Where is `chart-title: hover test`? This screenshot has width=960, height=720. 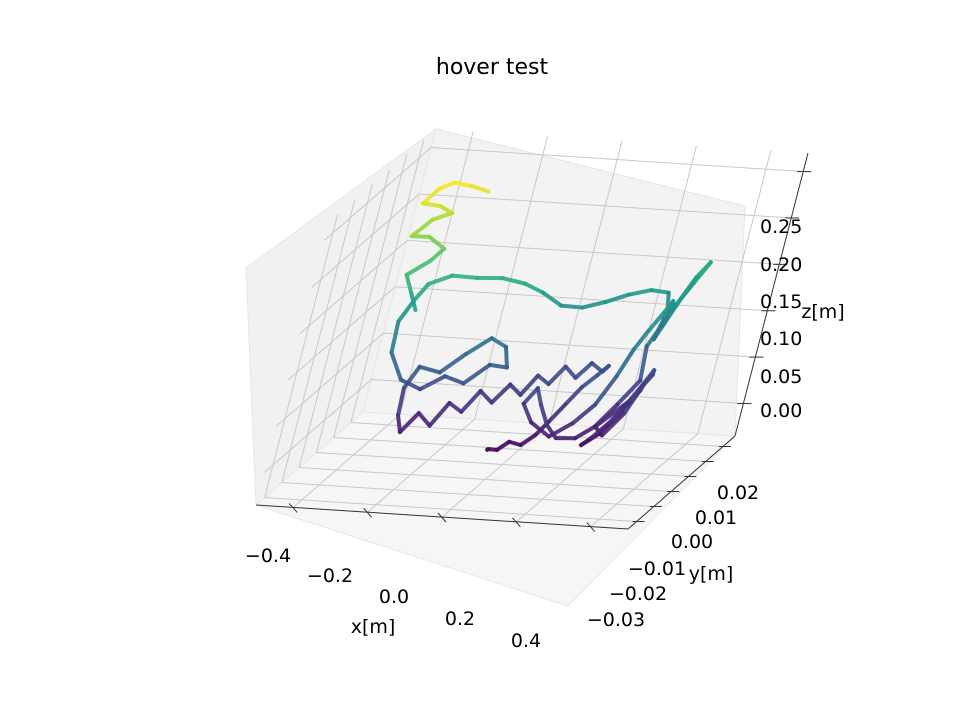 chart-title: hover test is located at coordinates (492, 67).